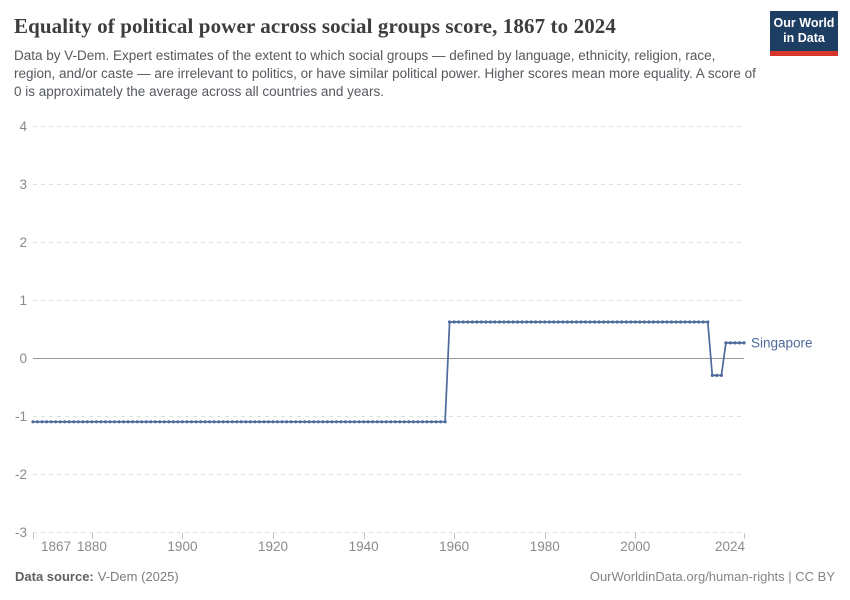 The width and height of the screenshot is (850, 600). What do you see at coordinates (782, 342) in the screenshot?
I see `series-label-singapore: Singapore` at bounding box center [782, 342].